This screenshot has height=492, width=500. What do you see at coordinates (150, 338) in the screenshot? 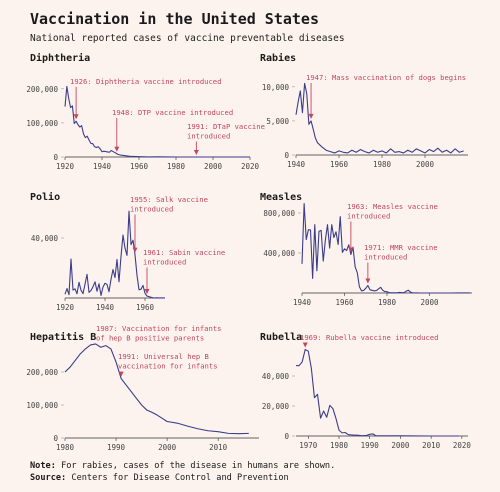
I see `annotation-text: of hep B positive parents` at bounding box center [150, 338].